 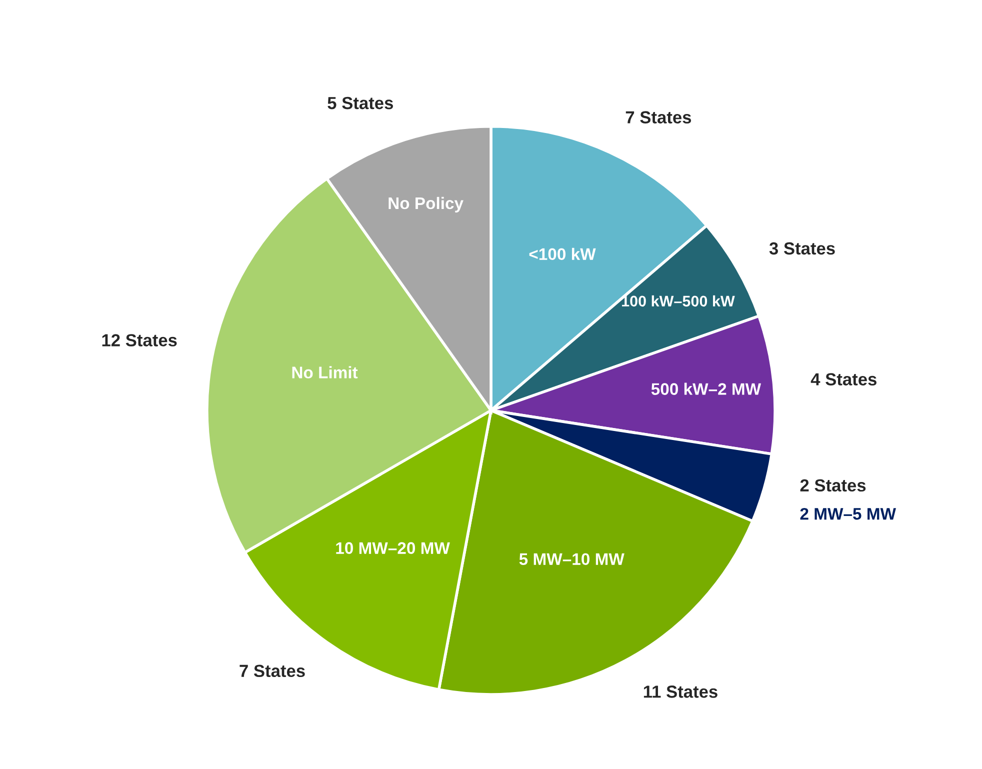 What do you see at coordinates (706, 388) in the screenshot?
I see `slice-label: 500 kW–2 MW` at bounding box center [706, 388].